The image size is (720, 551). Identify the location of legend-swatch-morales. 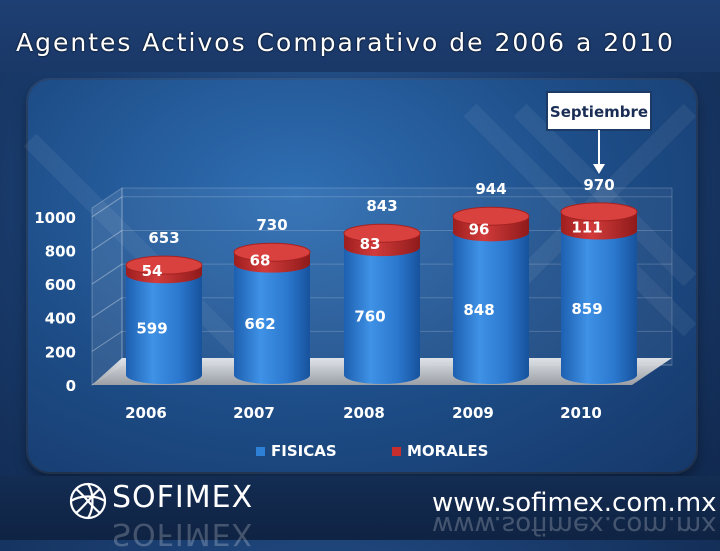
(396, 451).